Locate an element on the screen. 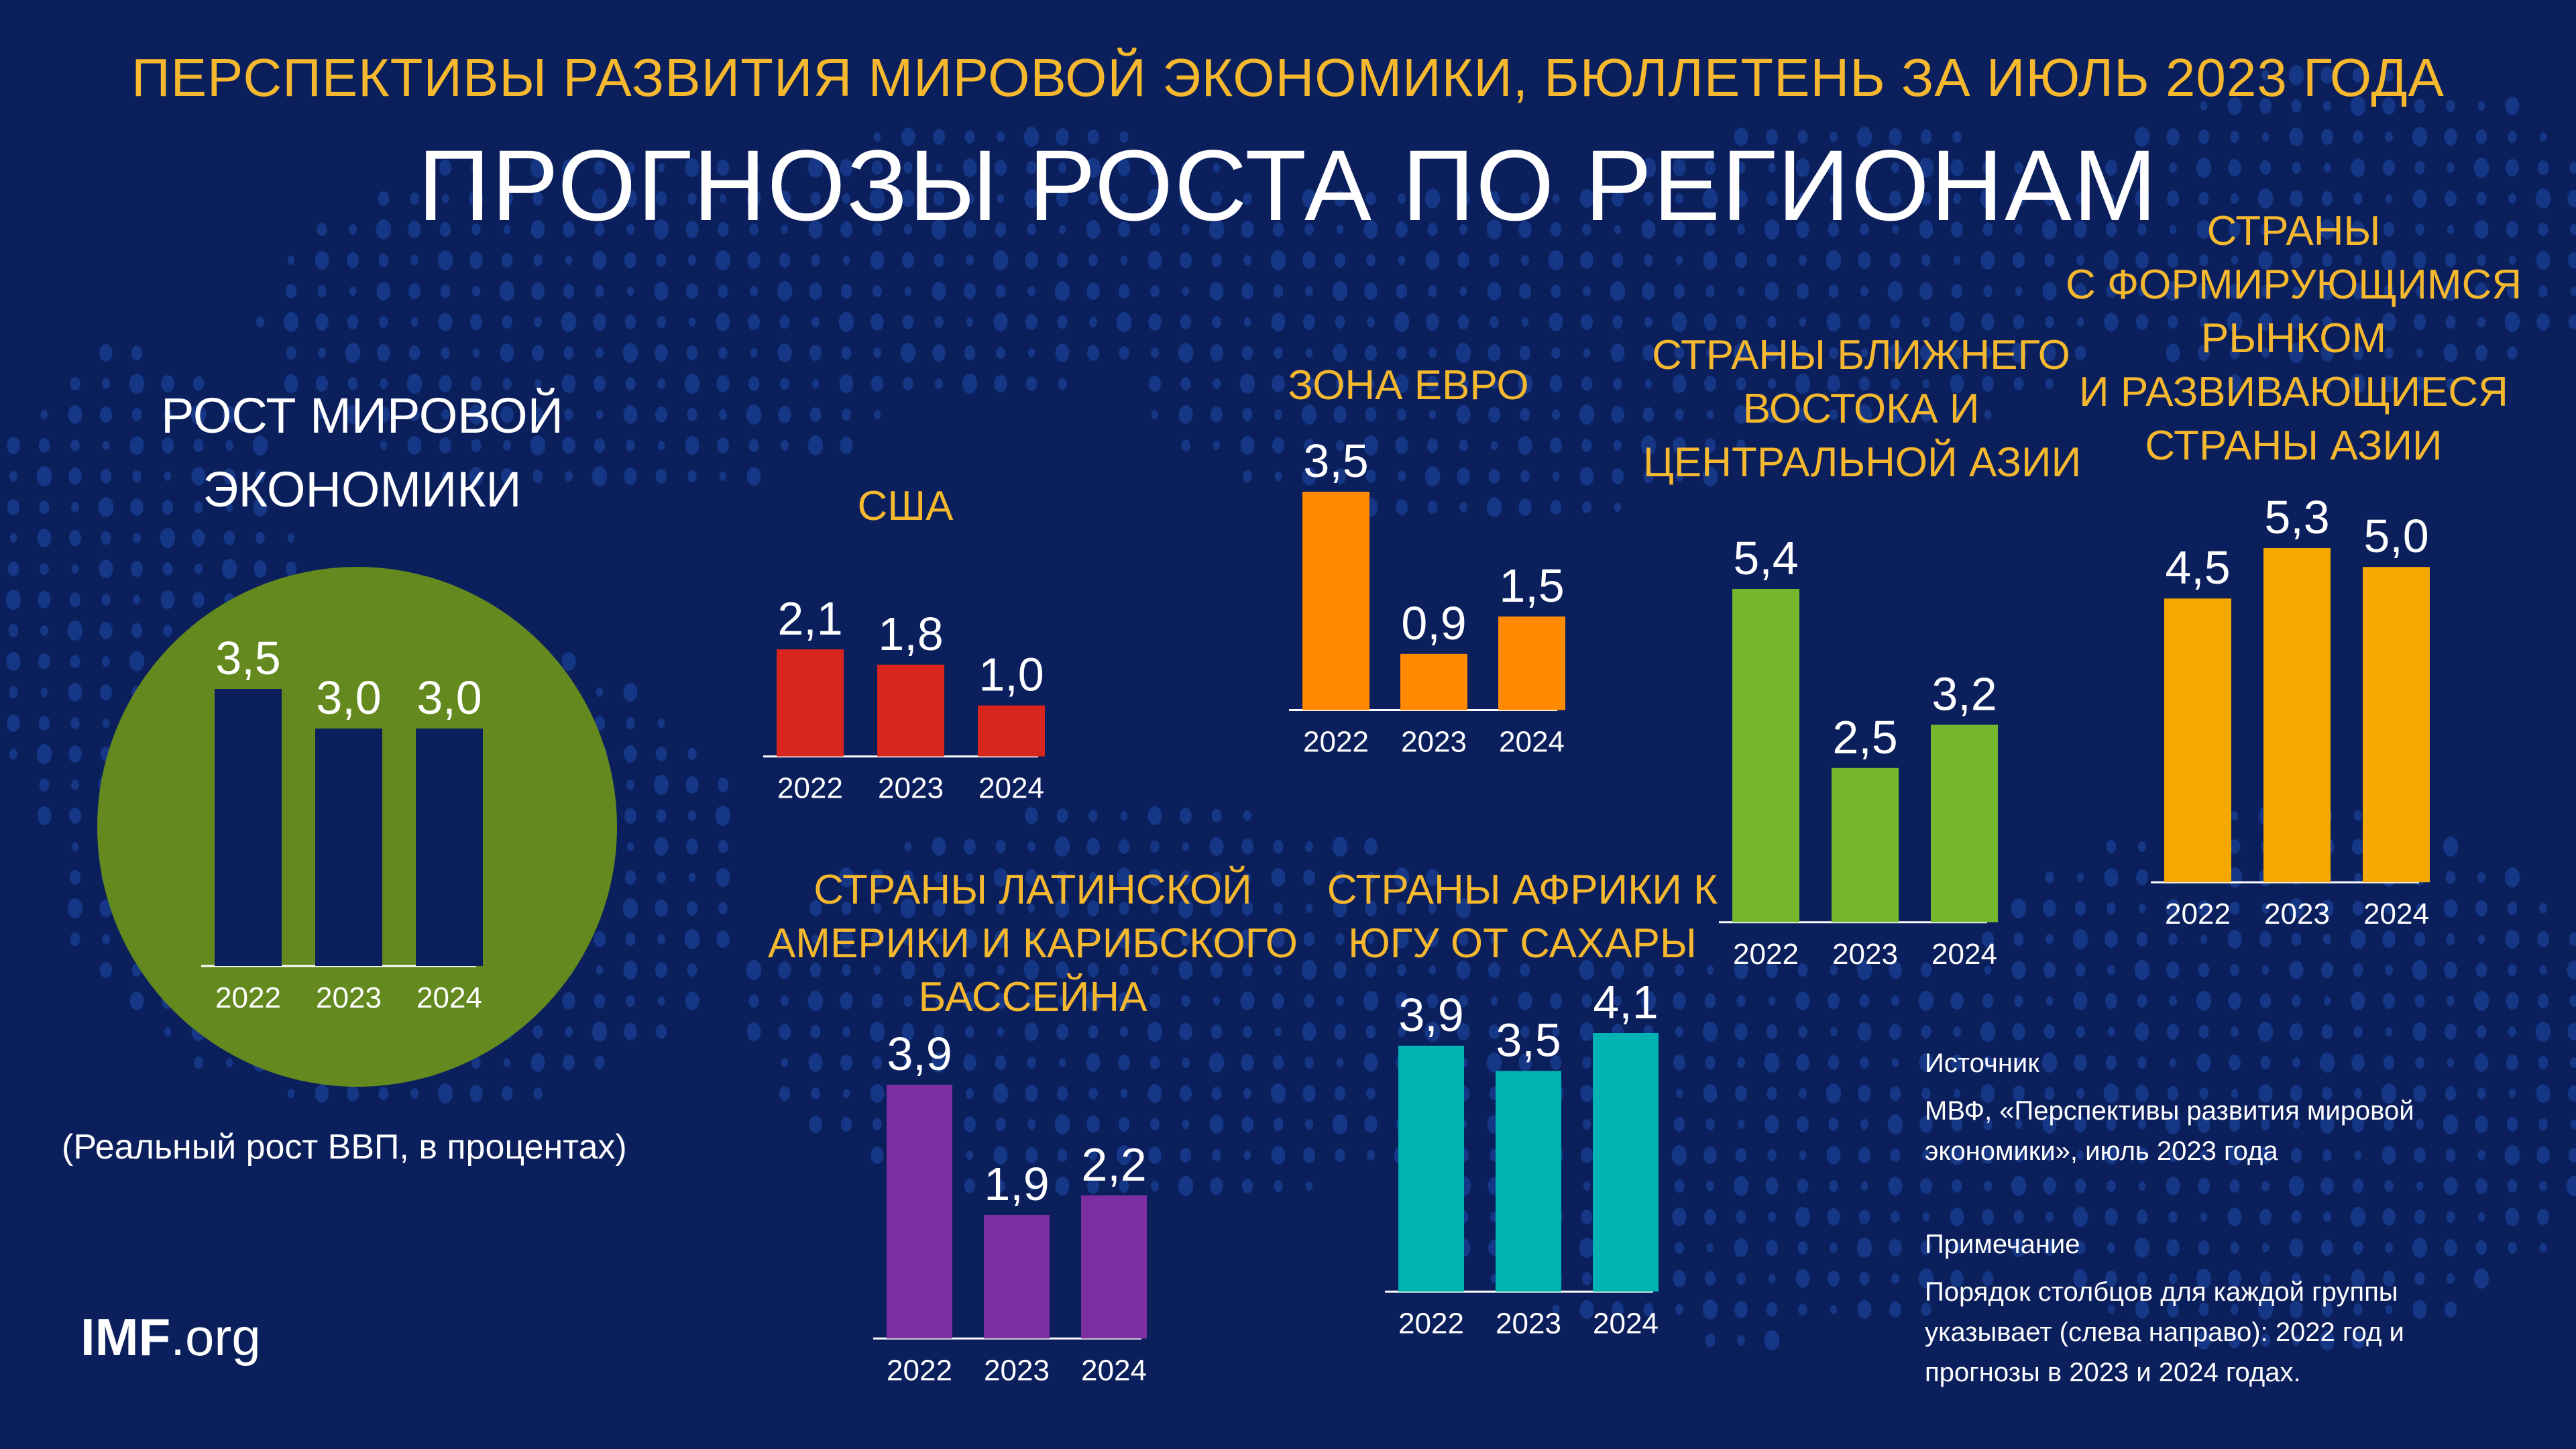 This screenshot has width=2576, height=1449. note-line: указывает (слева направо): 2022 год и is located at coordinates (2164, 1332).